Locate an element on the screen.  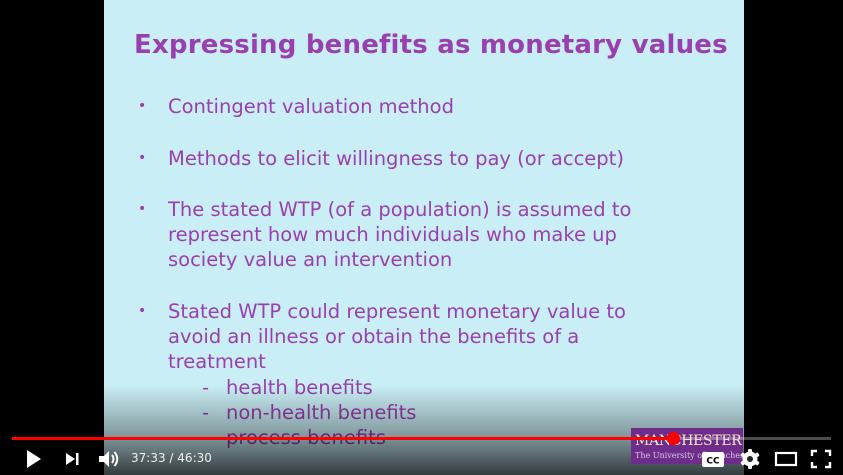
bullet-line: Contingent valuation method is located at coordinates (311, 106).